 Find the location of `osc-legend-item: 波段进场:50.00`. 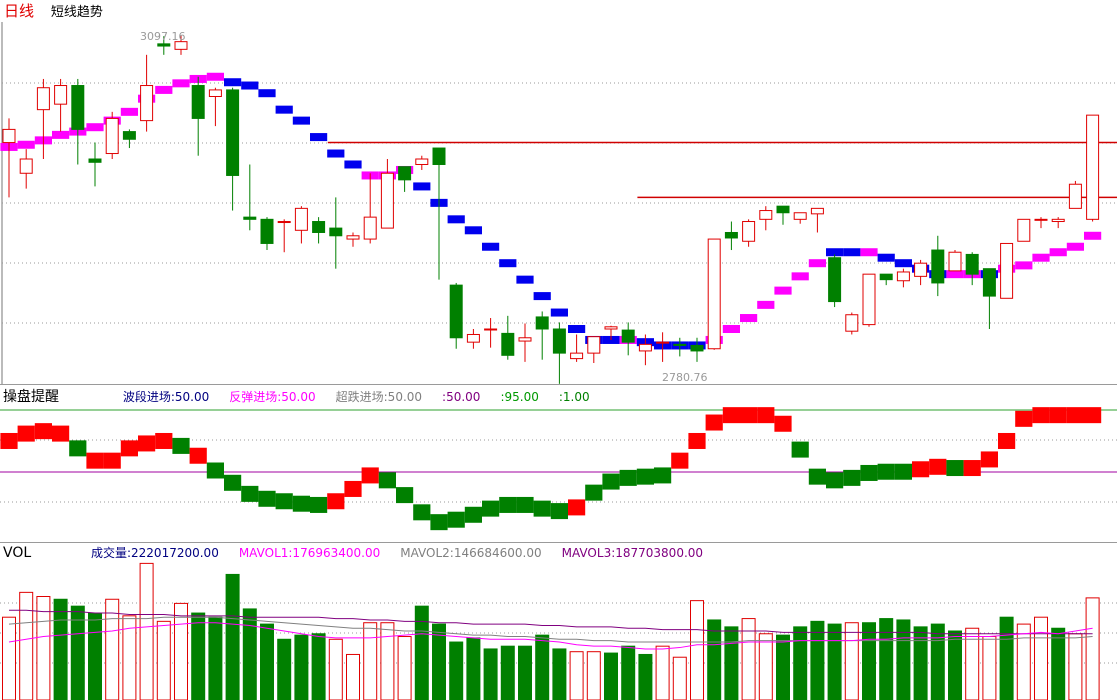

osc-legend-item: 波段进场:50.00 is located at coordinates (166, 397).